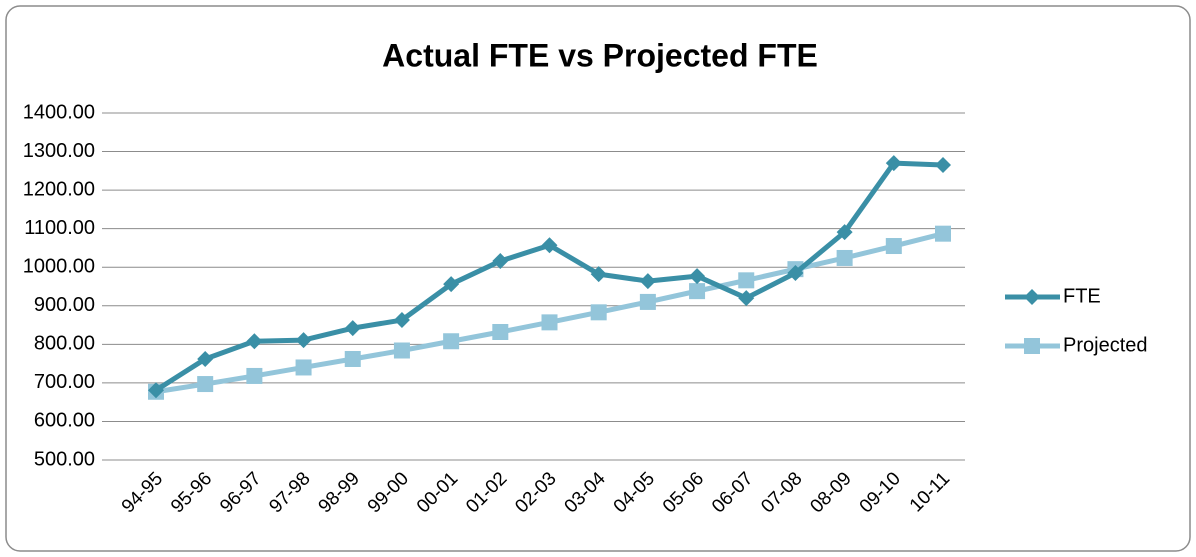  What do you see at coordinates (59, 189) in the screenshot?
I see `y-tick-label: 1200.00` at bounding box center [59, 189].